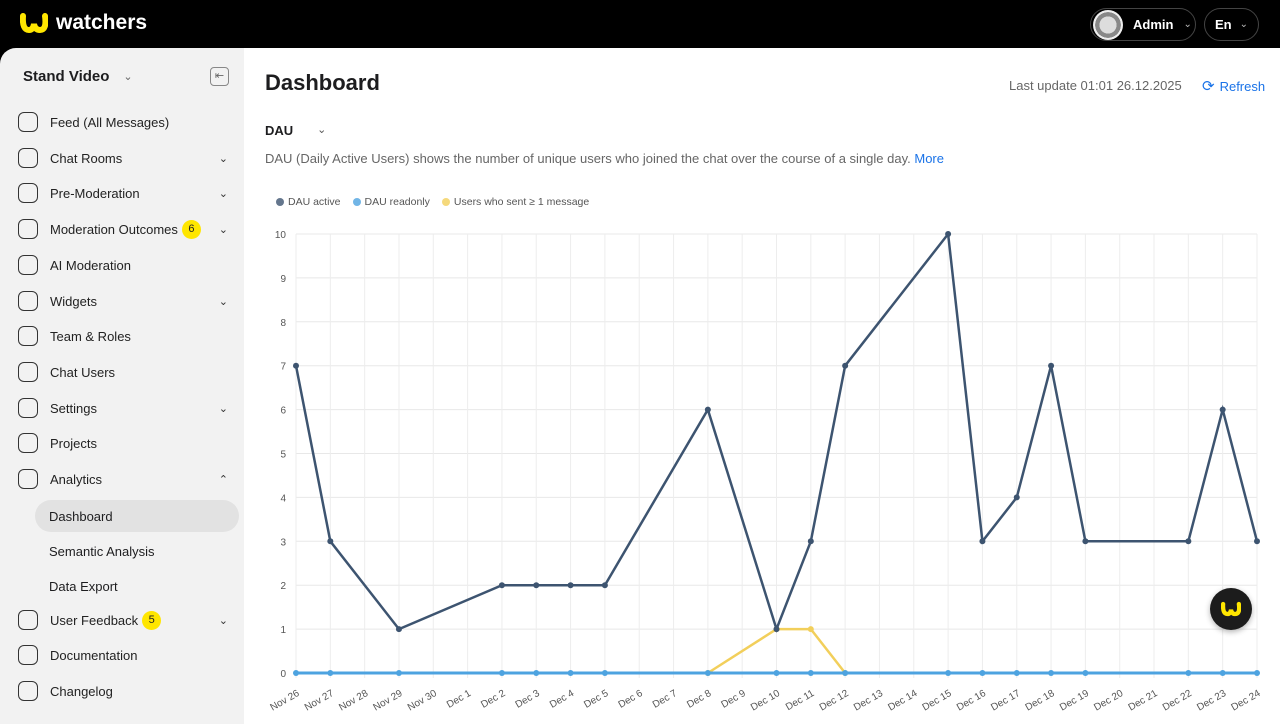 Image resolution: width=1280 pixels, height=724 pixels. I want to click on sidebar-subitem-data-export: Data Export, so click(137, 586).